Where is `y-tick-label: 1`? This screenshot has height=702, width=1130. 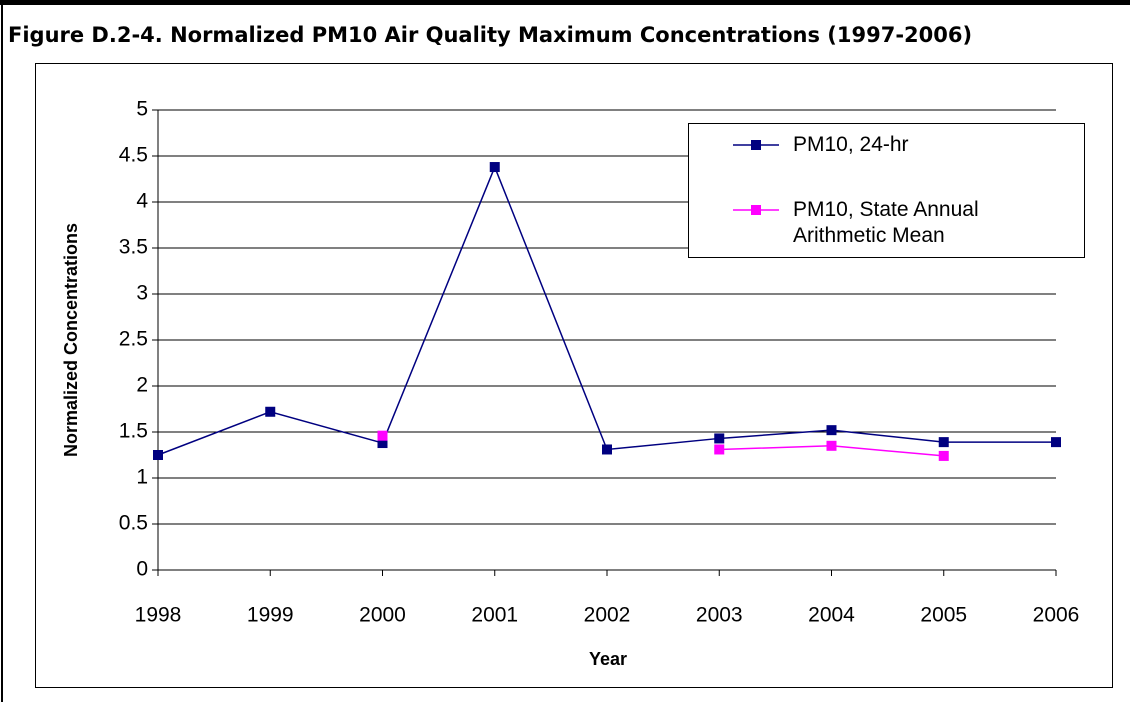
y-tick-label: 1 is located at coordinates (142, 477).